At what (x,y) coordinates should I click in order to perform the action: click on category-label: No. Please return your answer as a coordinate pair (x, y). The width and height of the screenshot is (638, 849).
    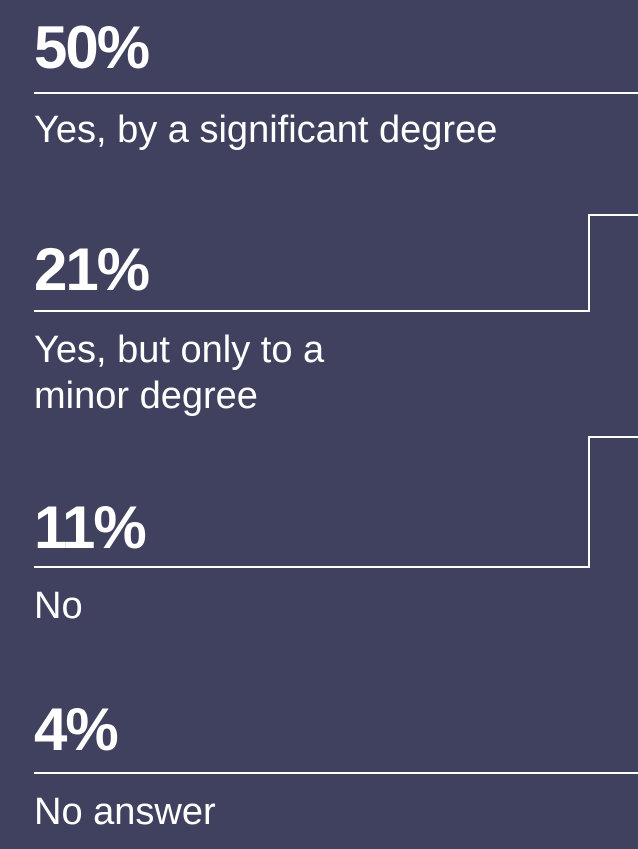
    Looking at the image, I should click on (58, 606).